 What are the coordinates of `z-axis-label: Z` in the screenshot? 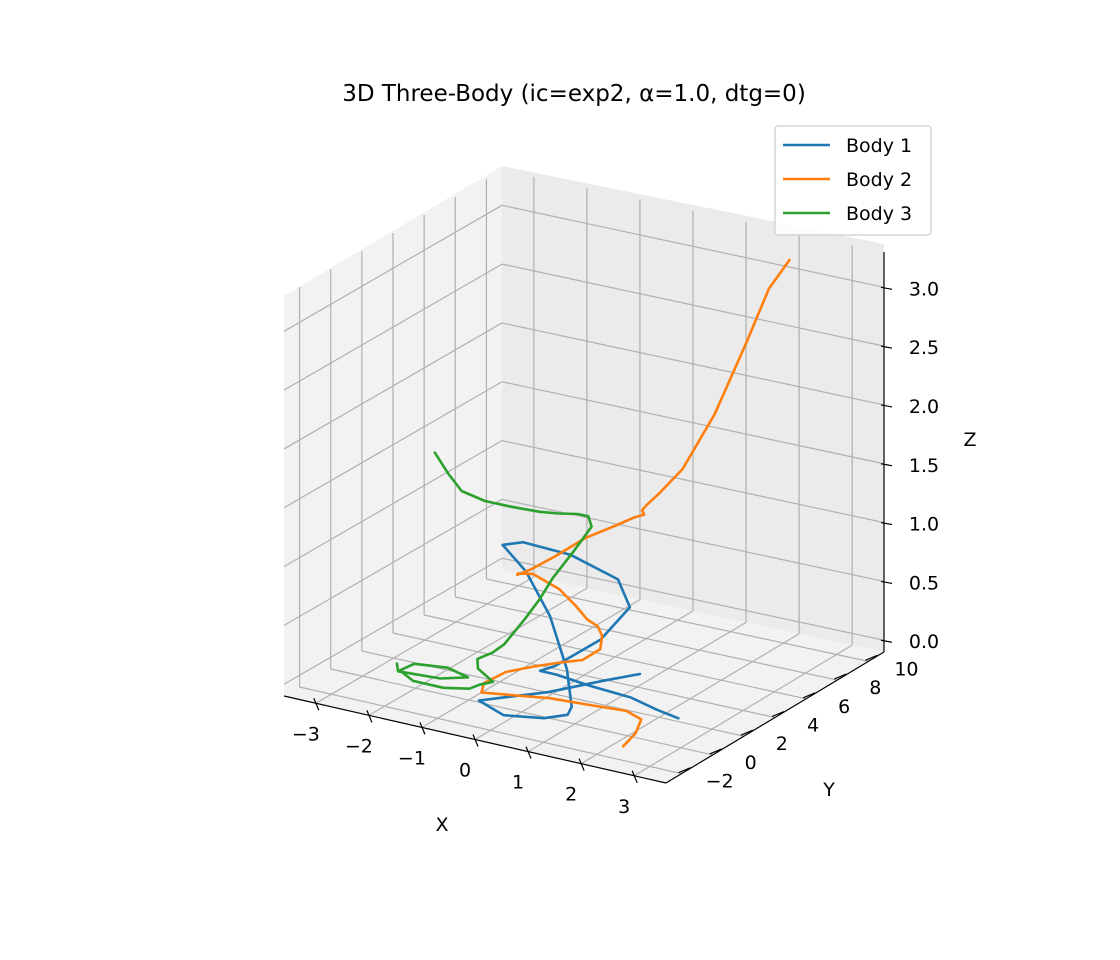 It's located at (969, 440).